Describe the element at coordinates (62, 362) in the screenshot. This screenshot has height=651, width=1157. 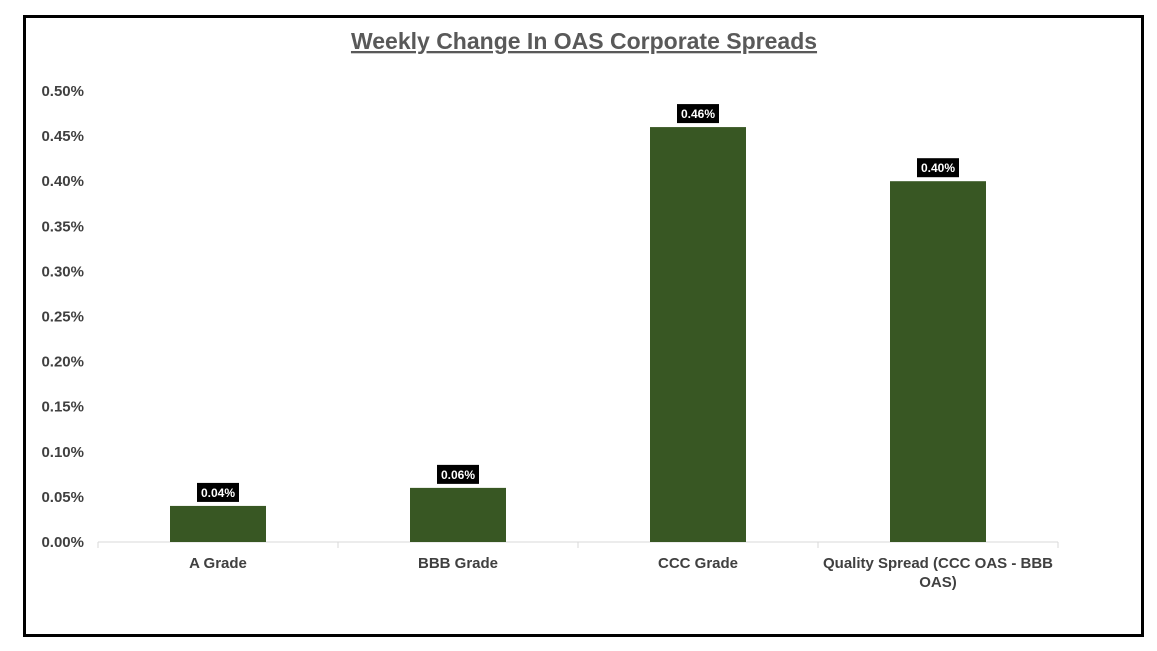
I see `y-tick-label: 0.20%` at that location.